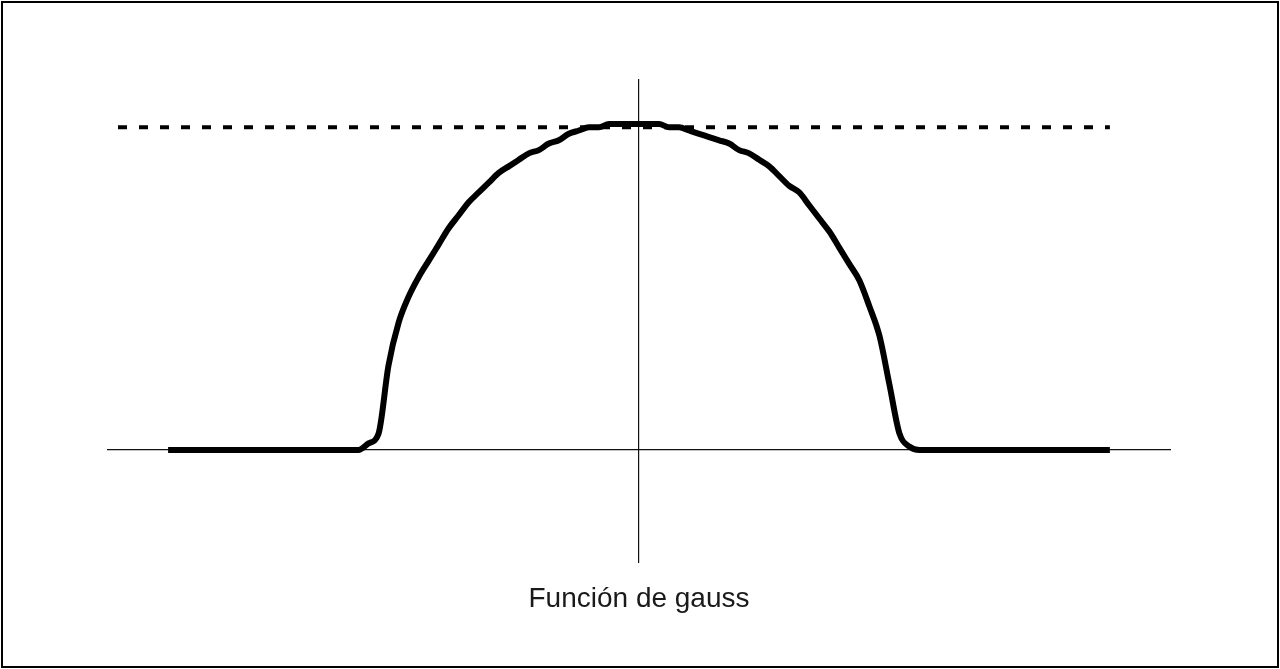  What do you see at coordinates (639, 597) in the screenshot?
I see `text: Función de gauss` at bounding box center [639, 597].